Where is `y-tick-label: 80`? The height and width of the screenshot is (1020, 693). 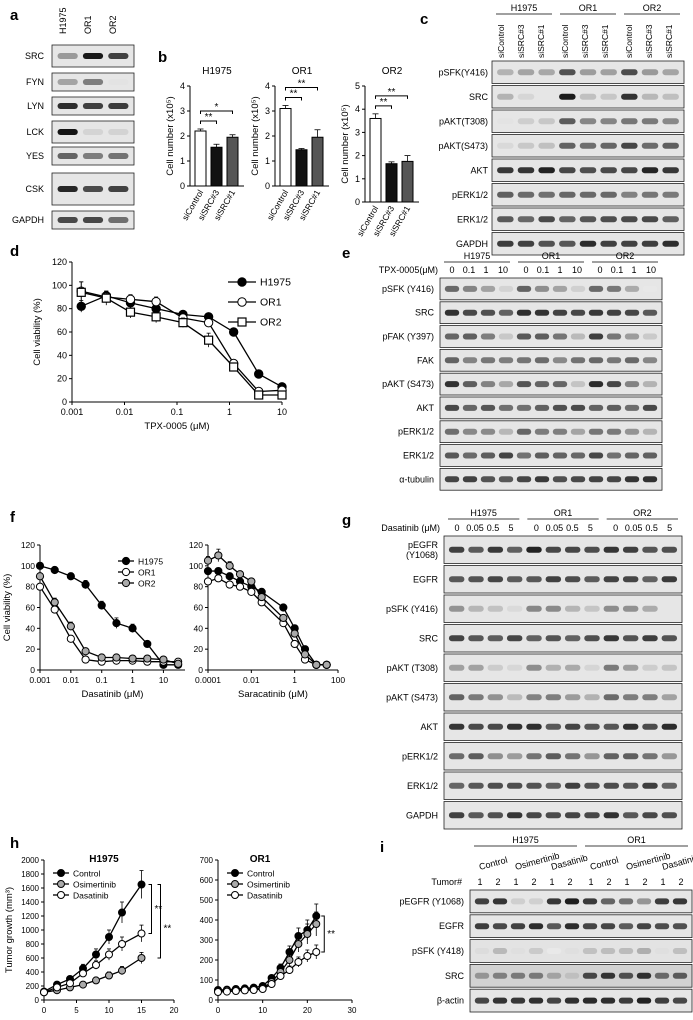
y-tick-label: 80 is located at coordinates (31, 587).